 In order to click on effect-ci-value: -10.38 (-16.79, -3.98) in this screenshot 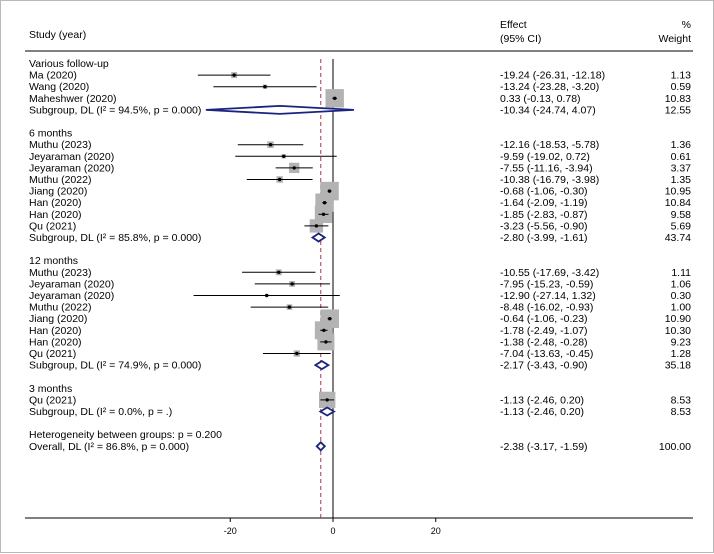, I will do `click(549, 180)`.